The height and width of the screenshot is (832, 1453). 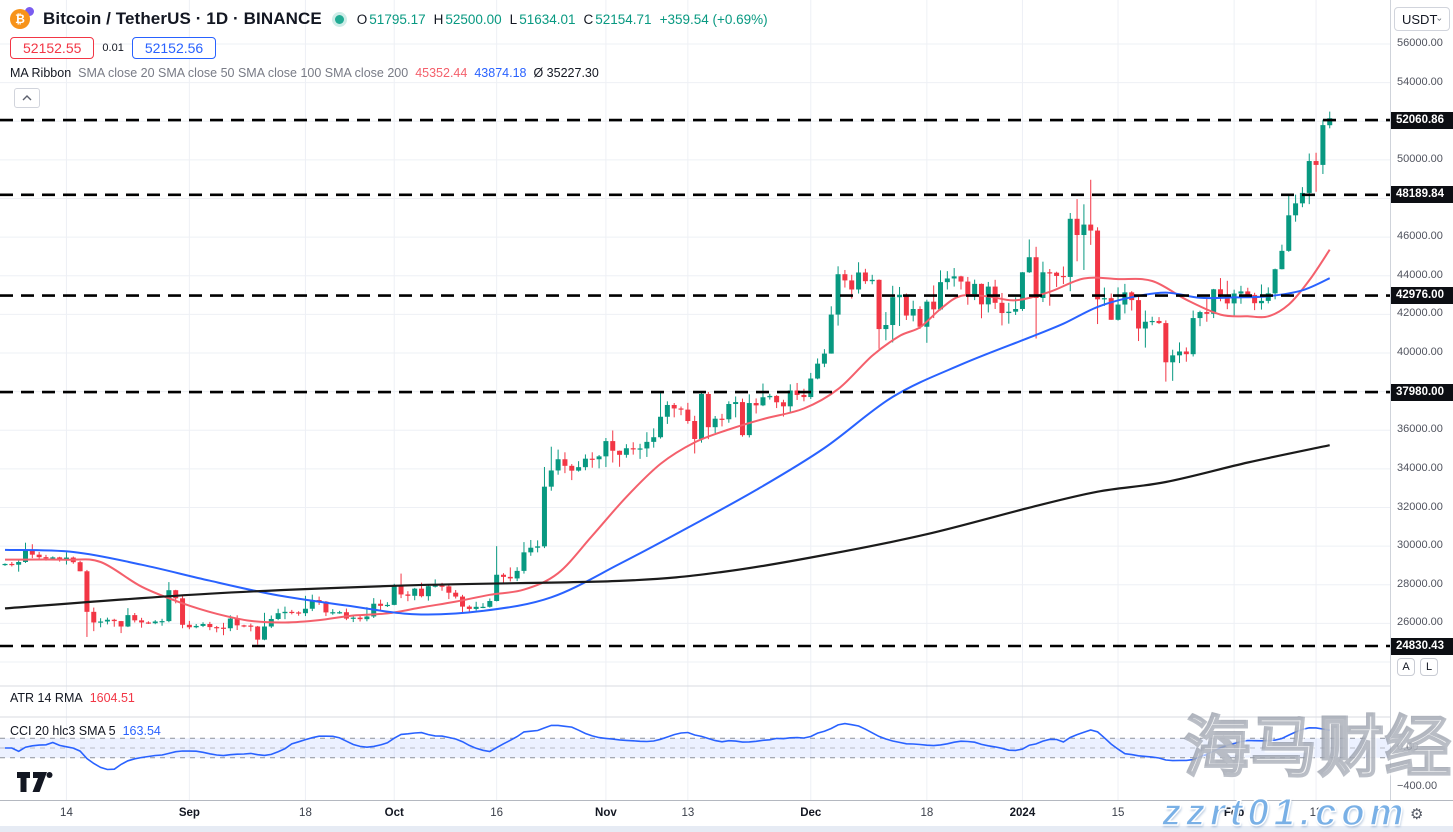 What do you see at coordinates (713, 19) in the screenshot?
I see `change-readout: +359.54 (+0.69%)` at bounding box center [713, 19].